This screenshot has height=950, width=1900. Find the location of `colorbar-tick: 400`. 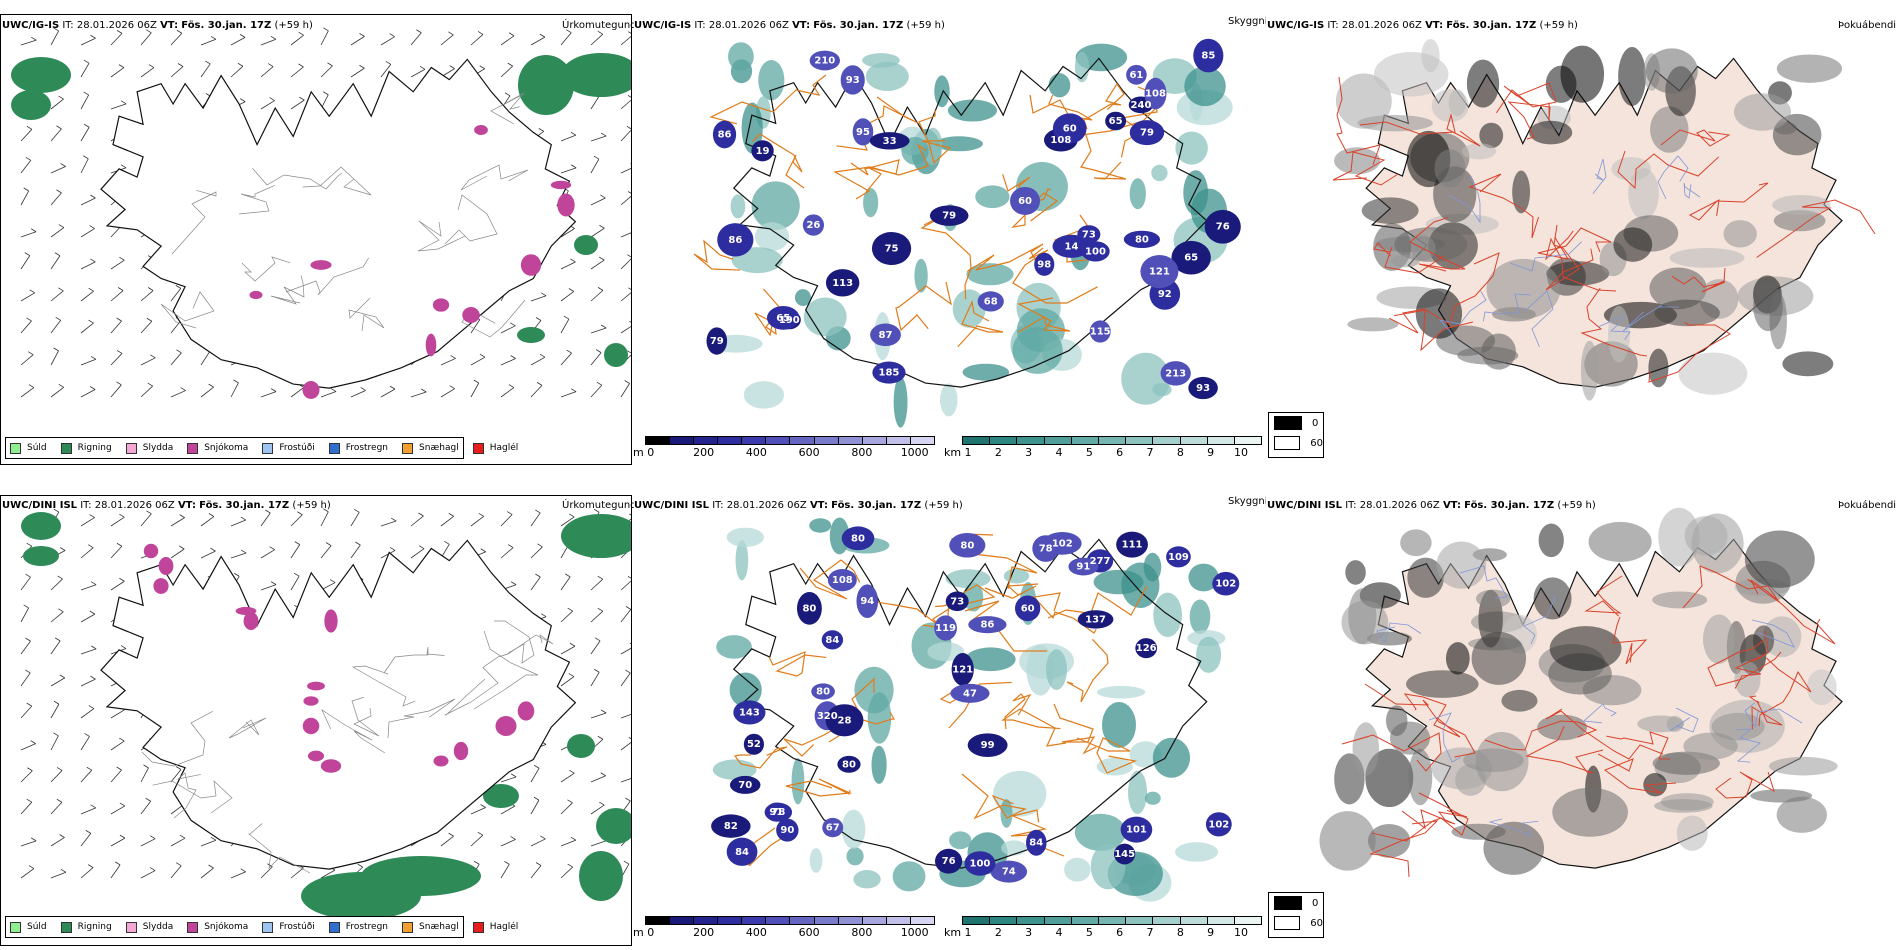

colorbar-tick: 400 is located at coordinates (756, 452).